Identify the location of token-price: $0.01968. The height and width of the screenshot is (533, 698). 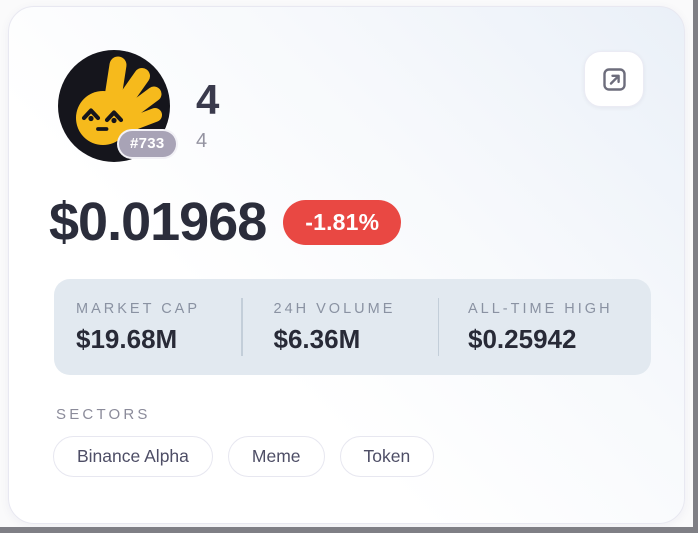
(158, 222).